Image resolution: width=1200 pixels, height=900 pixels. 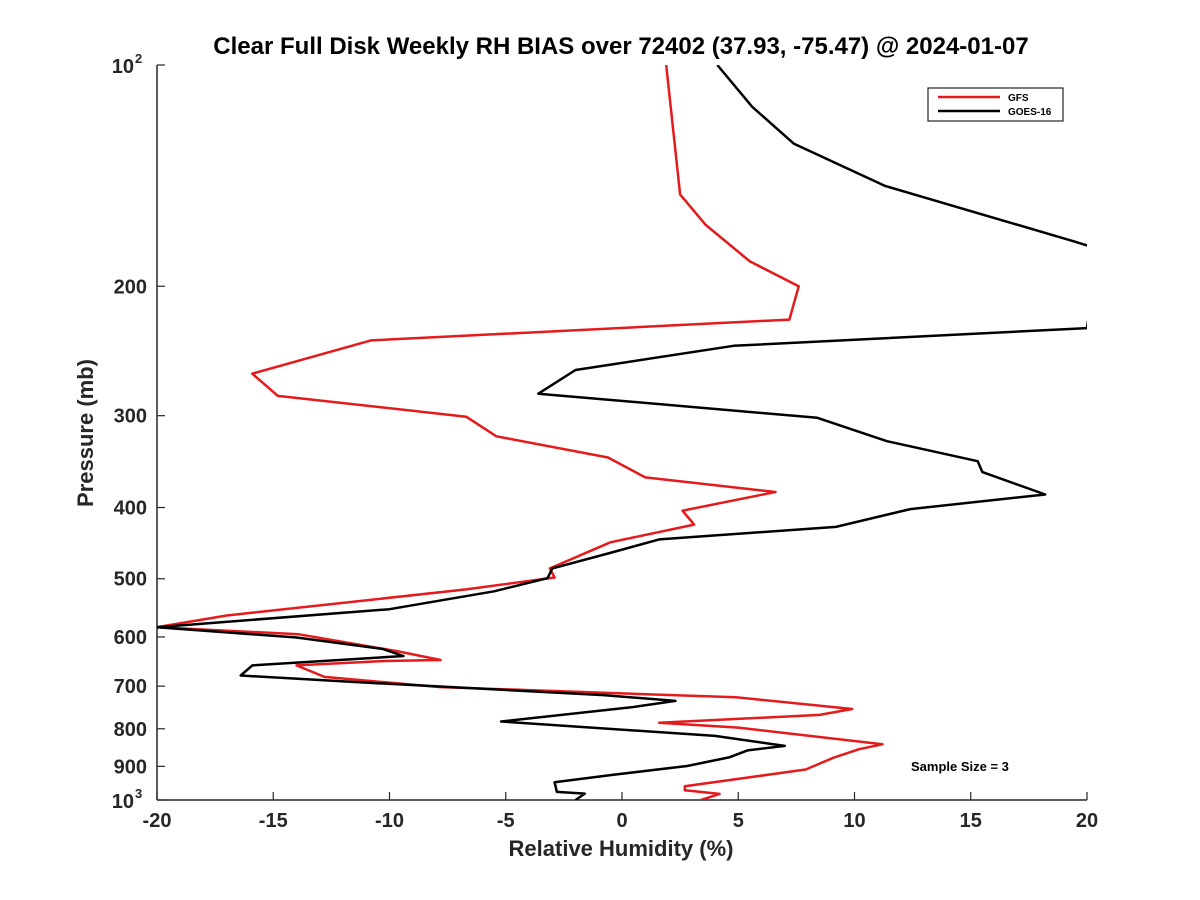 I want to click on legend: GFS GOES-16, so click(x=995, y=104).